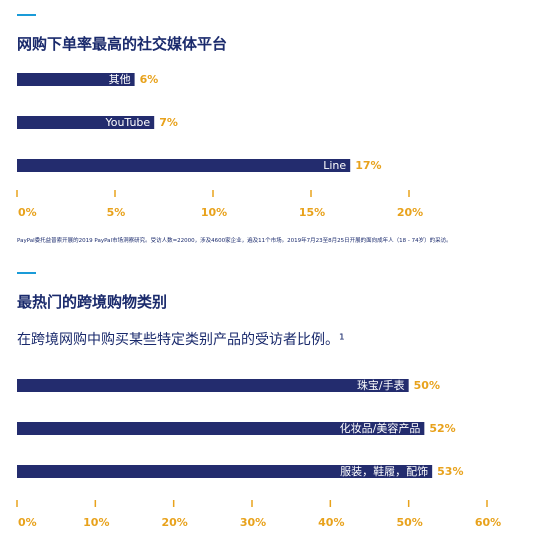 The width and height of the screenshot is (545, 542). What do you see at coordinates (26, 273) in the screenshot?
I see `section2-accent-line` at bounding box center [26, 273].